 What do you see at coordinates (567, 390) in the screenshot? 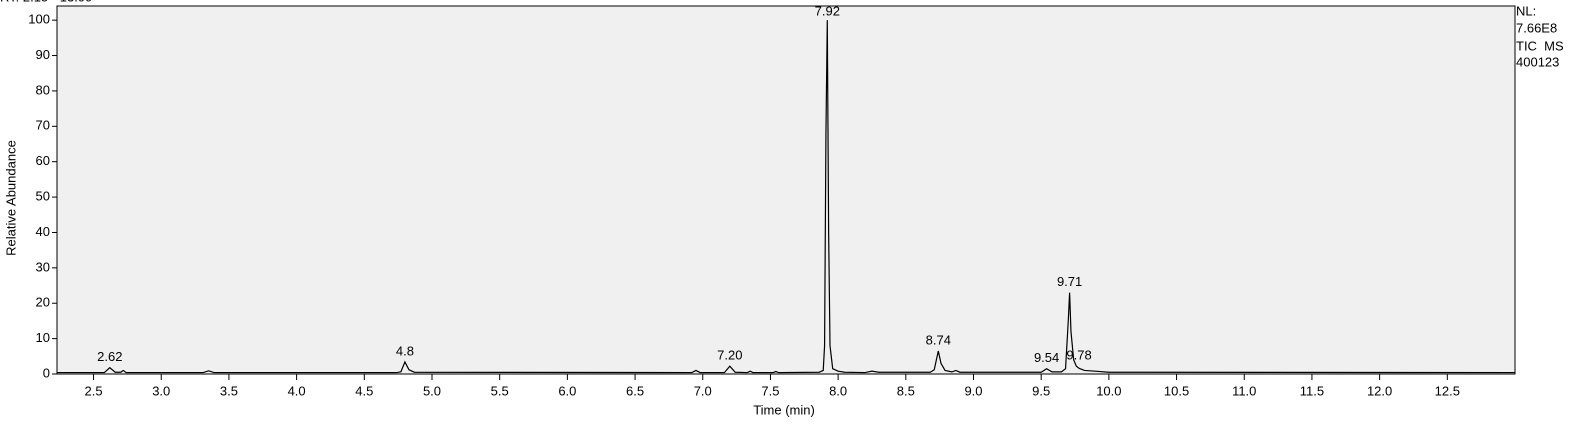
I see `x-tick-label: 6.0` at bounding box center [567, 390].